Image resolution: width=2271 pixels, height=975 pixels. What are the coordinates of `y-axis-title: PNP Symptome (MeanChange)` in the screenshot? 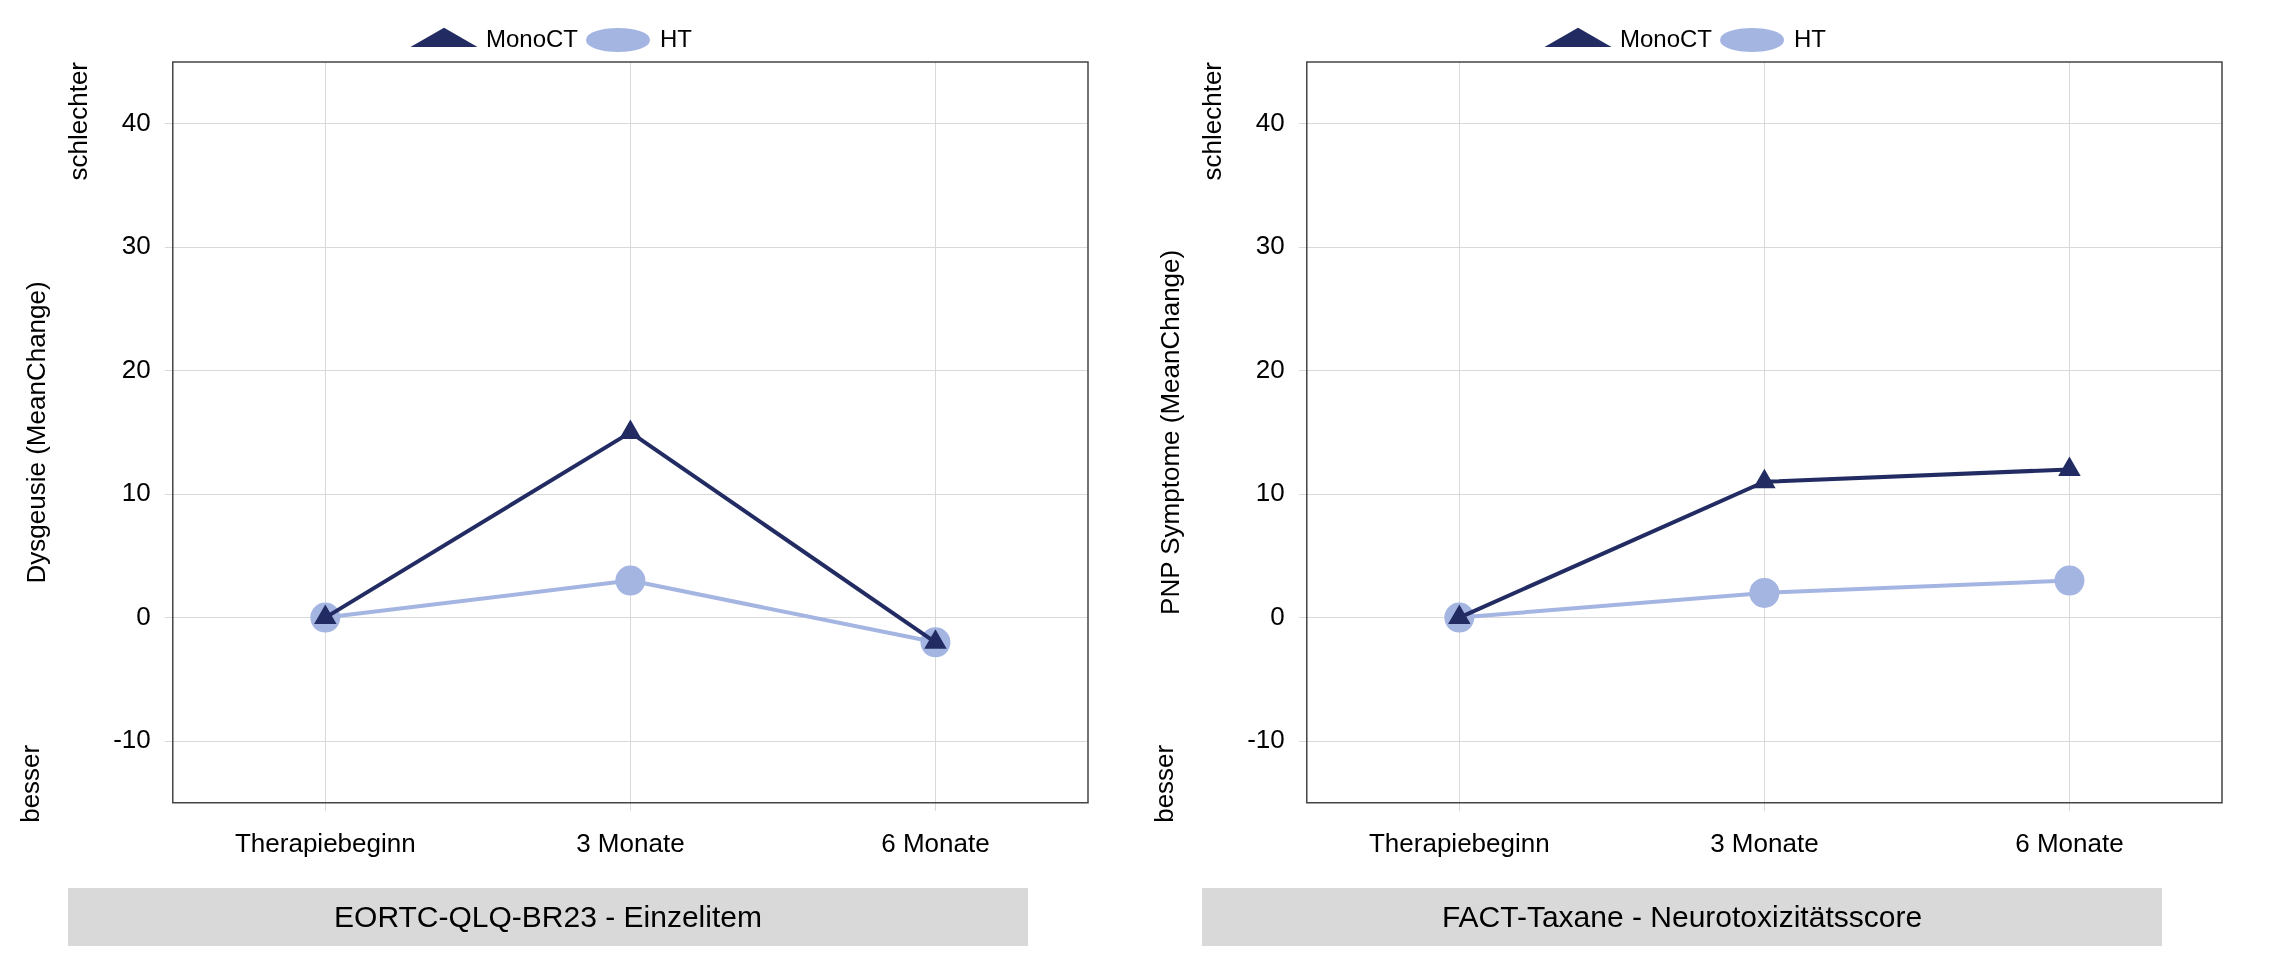 It's located at (1169, 432).